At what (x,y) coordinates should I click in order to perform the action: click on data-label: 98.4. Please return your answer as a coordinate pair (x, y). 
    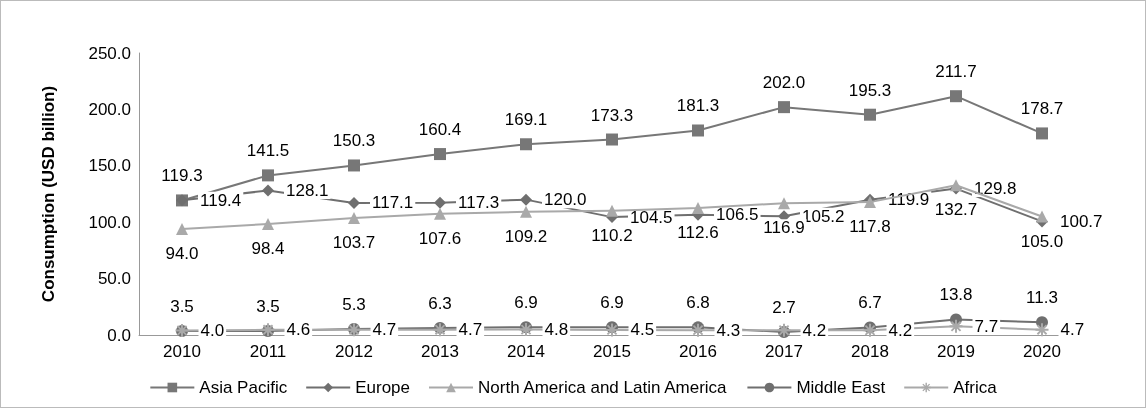
    Looking at the image, I should click on (268, 248).